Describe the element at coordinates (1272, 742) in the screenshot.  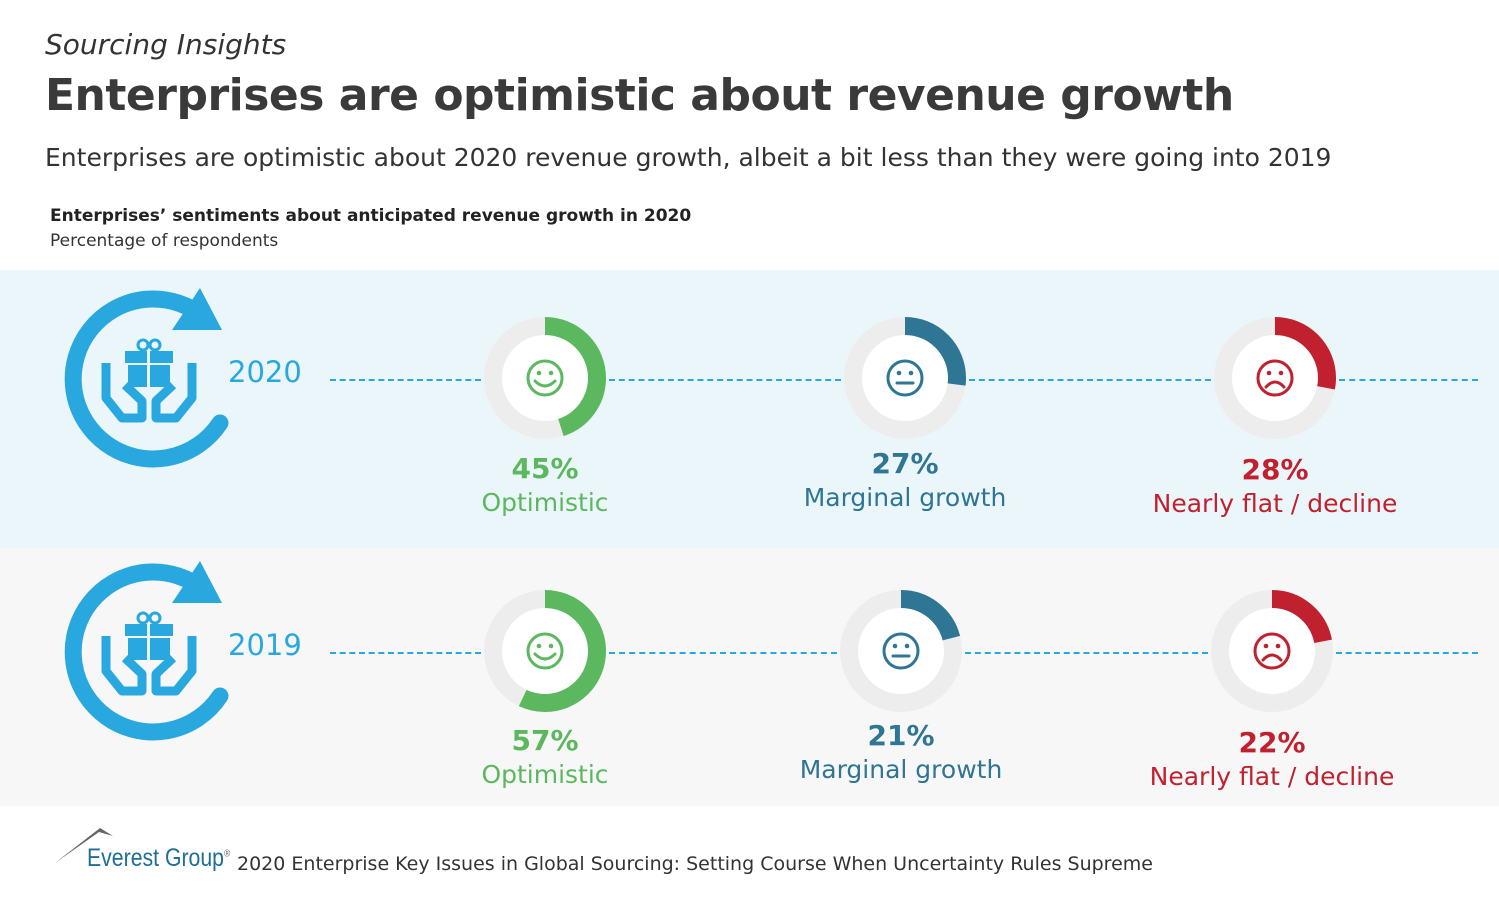
I see `percent-label: 22%` at that location.